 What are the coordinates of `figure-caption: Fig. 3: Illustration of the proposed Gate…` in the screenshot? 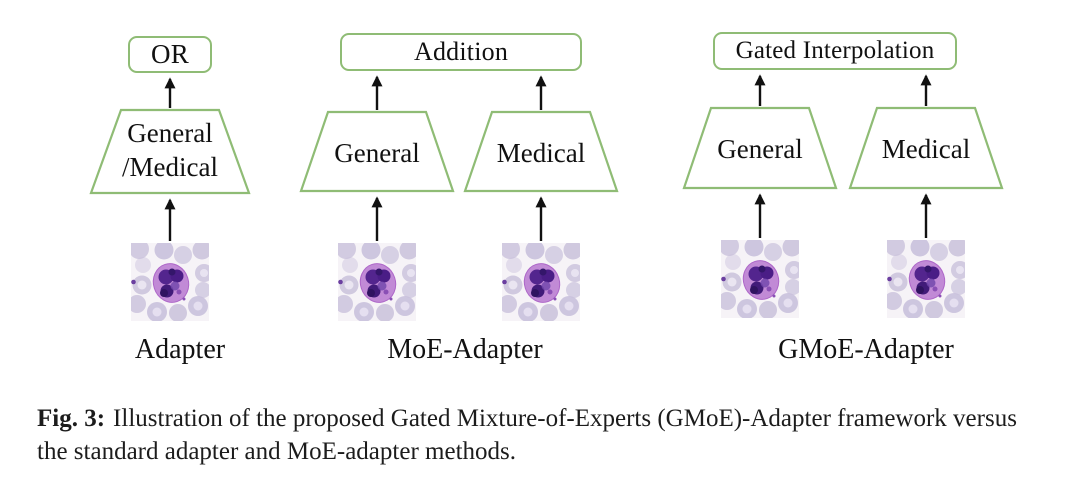 It's located at (540, 435).